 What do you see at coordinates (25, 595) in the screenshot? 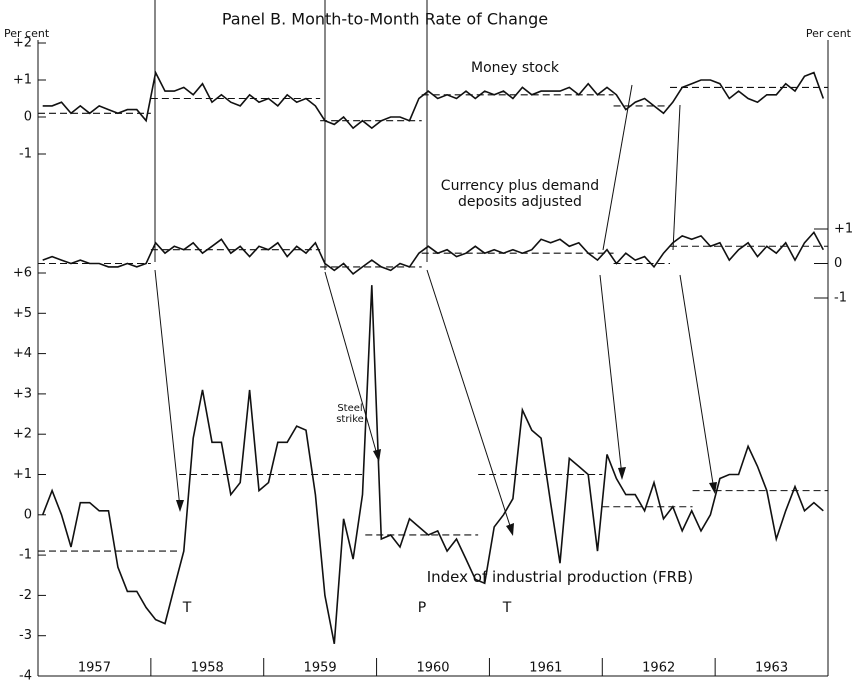
I see `y-tick-label: -2` at bounding box center [25, 595].